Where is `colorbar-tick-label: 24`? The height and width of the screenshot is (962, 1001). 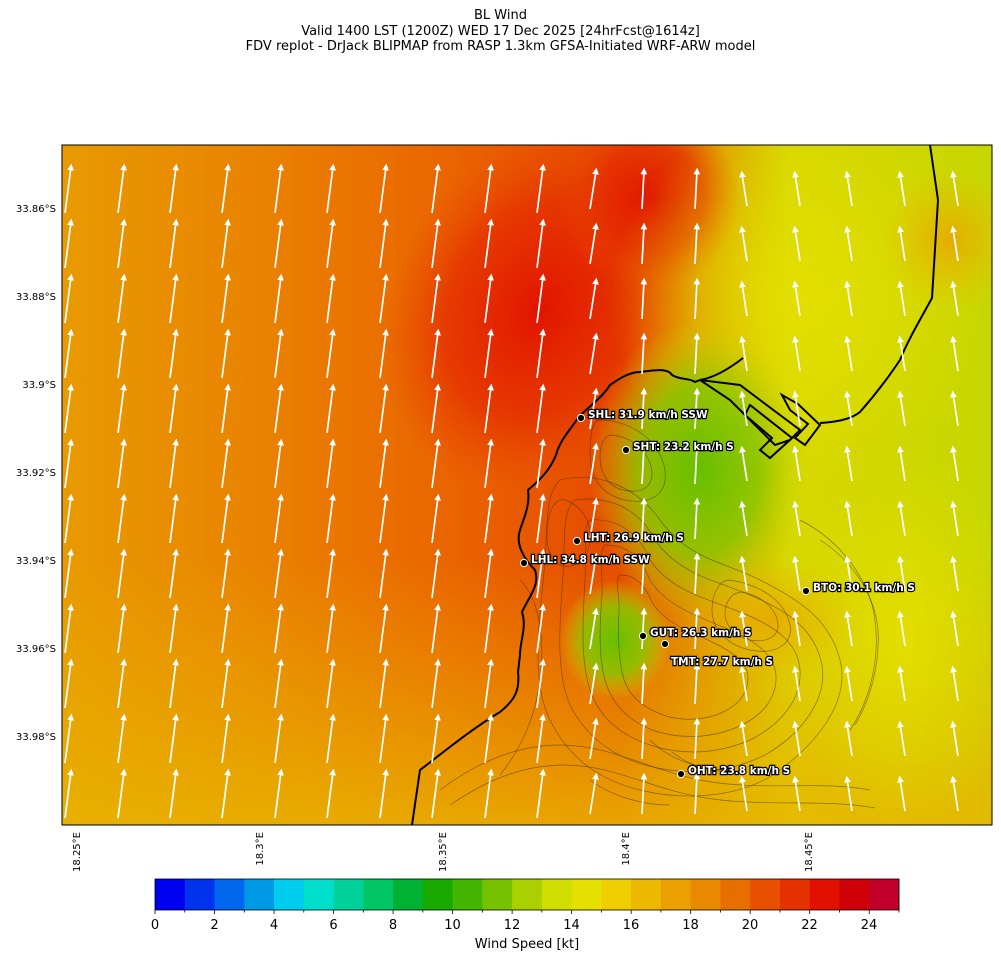 colorbar-tick-label: 24 is located at coordinates (869, 925).